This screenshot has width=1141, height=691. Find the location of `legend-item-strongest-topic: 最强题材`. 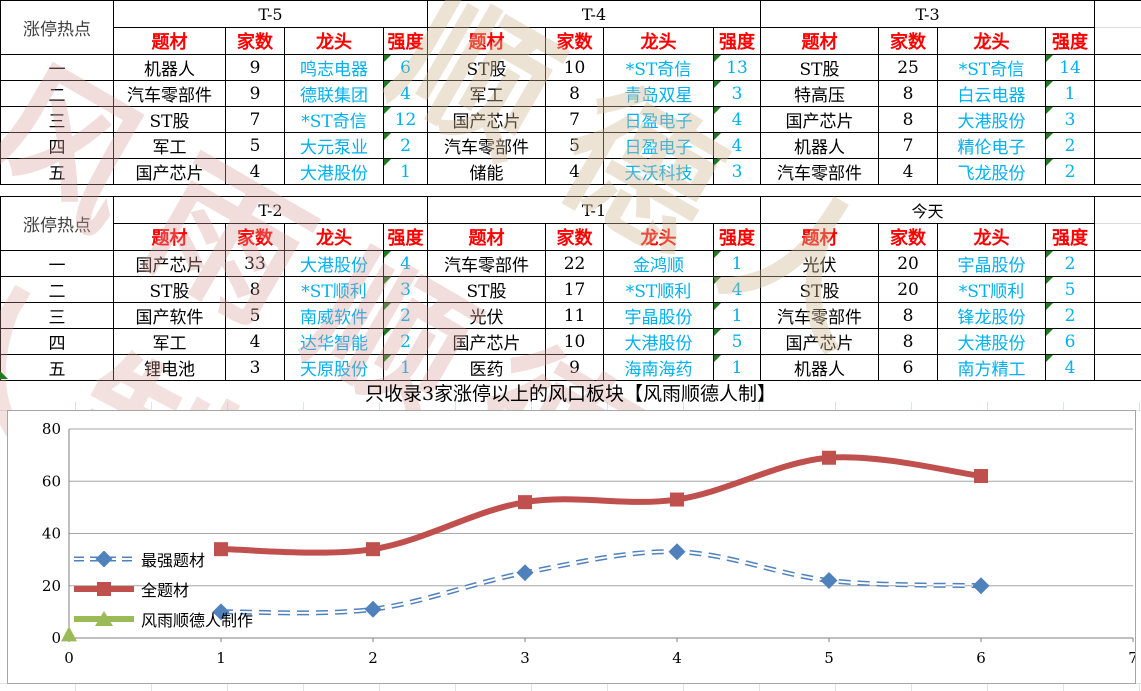

legend-item-strongest-topic: 最强题材 is located at coordinates (163, 559).